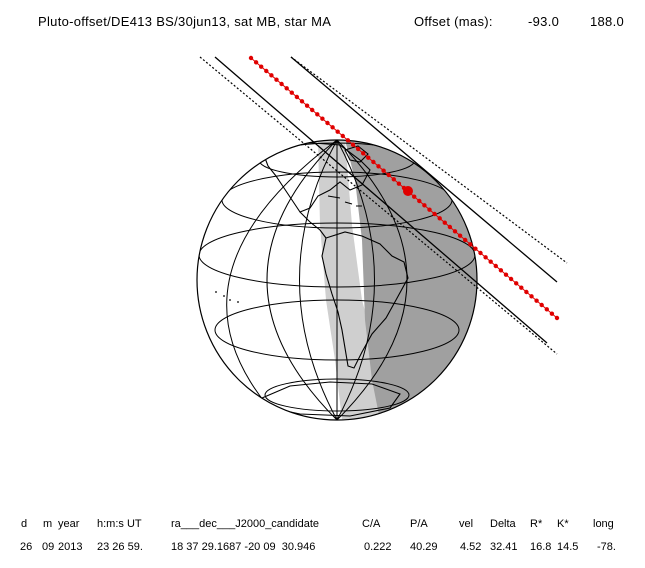 The height and width of the screenshot is (568, 645). What do you see at coordinates (563, 524) in the screenshot?
I see `header-kstar: K*` at bounding box center [563, 524].